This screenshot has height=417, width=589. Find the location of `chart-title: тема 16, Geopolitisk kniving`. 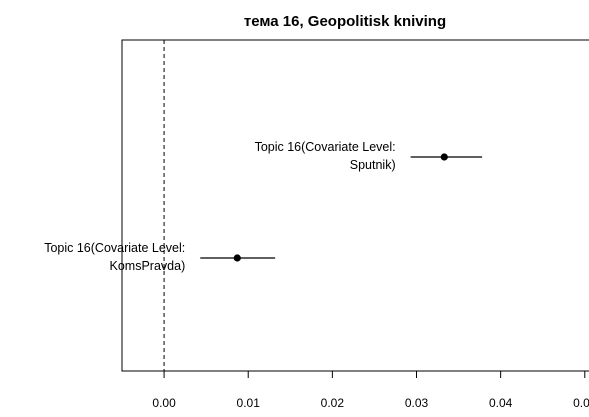

chart-title: тема 16, Geopolitisk kniving is located at coordinates (345, 21).